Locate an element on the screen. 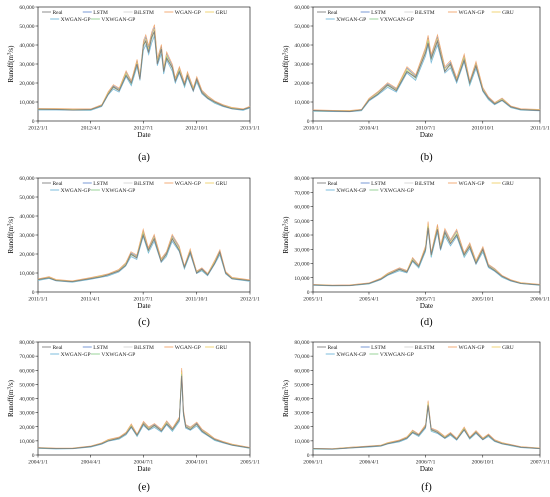 The image size is (550, 497). x-tick-label: 2010/4/1 is located at coordinates (369, 129).